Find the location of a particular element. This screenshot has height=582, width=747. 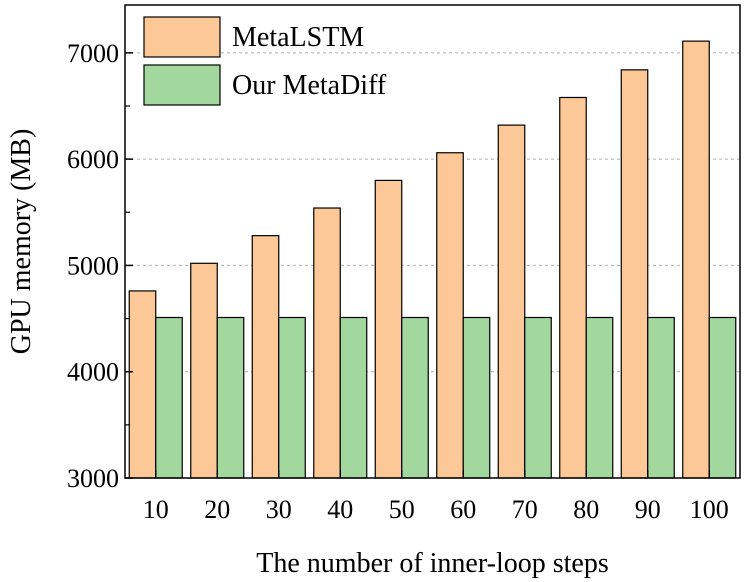

x-axis: 10 20 30 40 50 60 70 80 90 100 is located at coordinates (436, 497).